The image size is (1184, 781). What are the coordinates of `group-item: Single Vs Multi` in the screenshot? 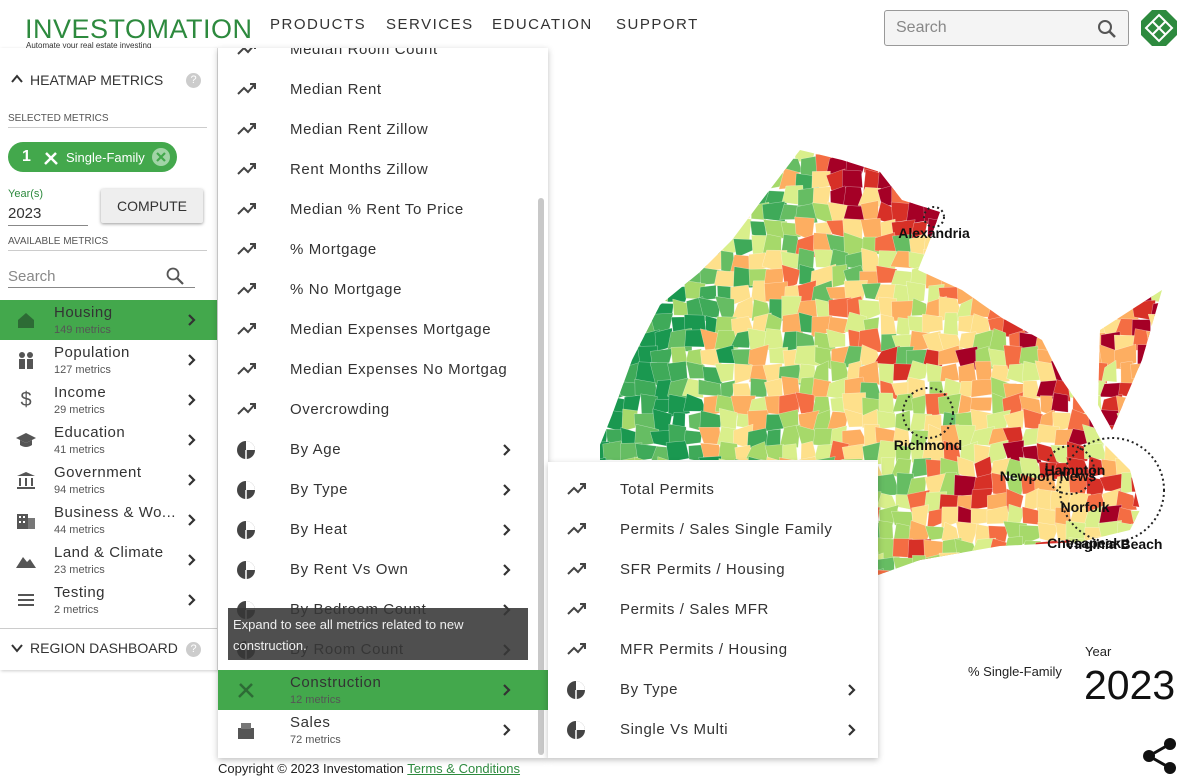 It's located at (713, 730).